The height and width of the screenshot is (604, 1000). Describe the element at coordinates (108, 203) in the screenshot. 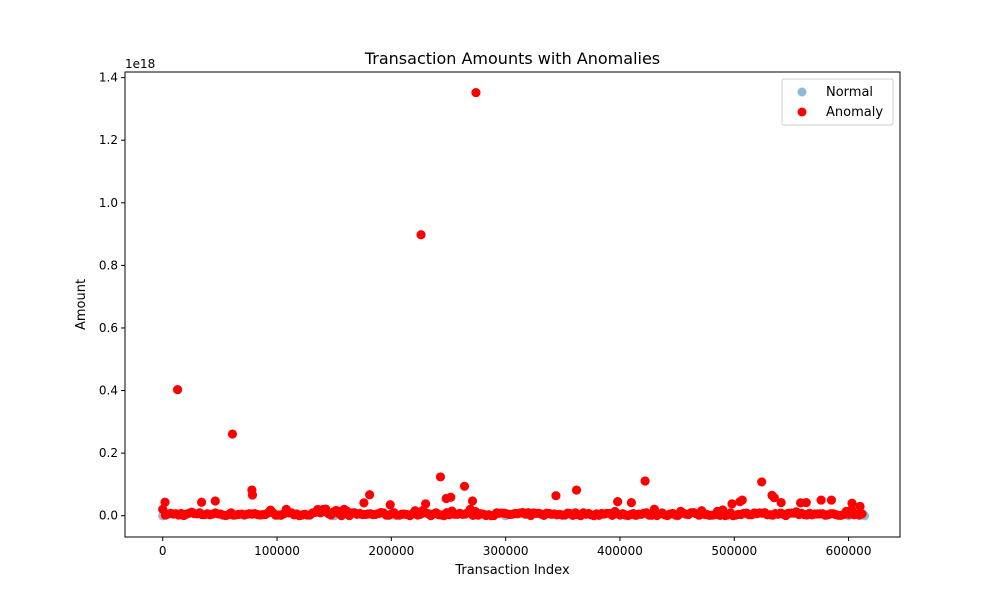

I see `y-tick-label: 1.0` at that location.